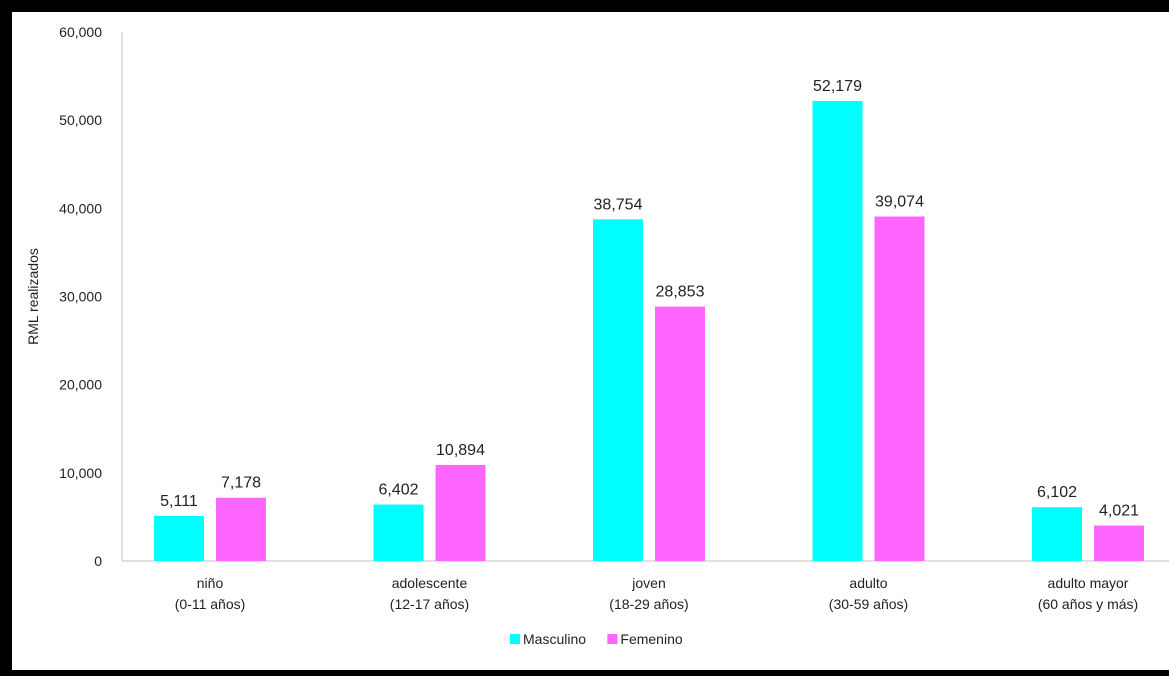  I want to click on data-label: 10,894, so click(460, 450).